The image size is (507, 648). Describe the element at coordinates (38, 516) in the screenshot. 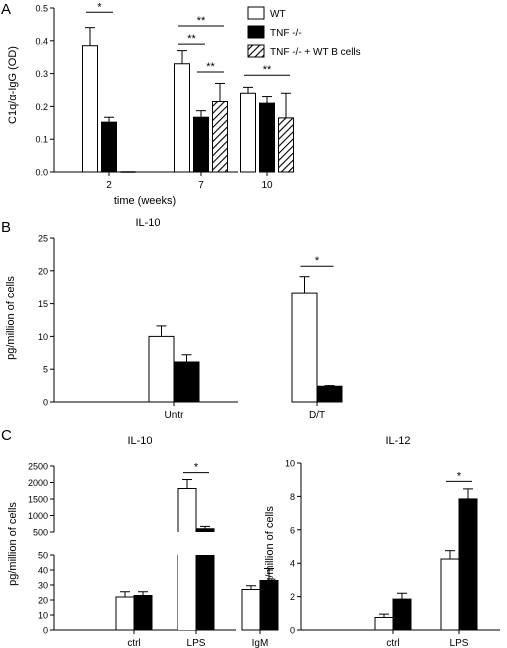

I see `chart-c-left-ytick-label: 1000` at that location.